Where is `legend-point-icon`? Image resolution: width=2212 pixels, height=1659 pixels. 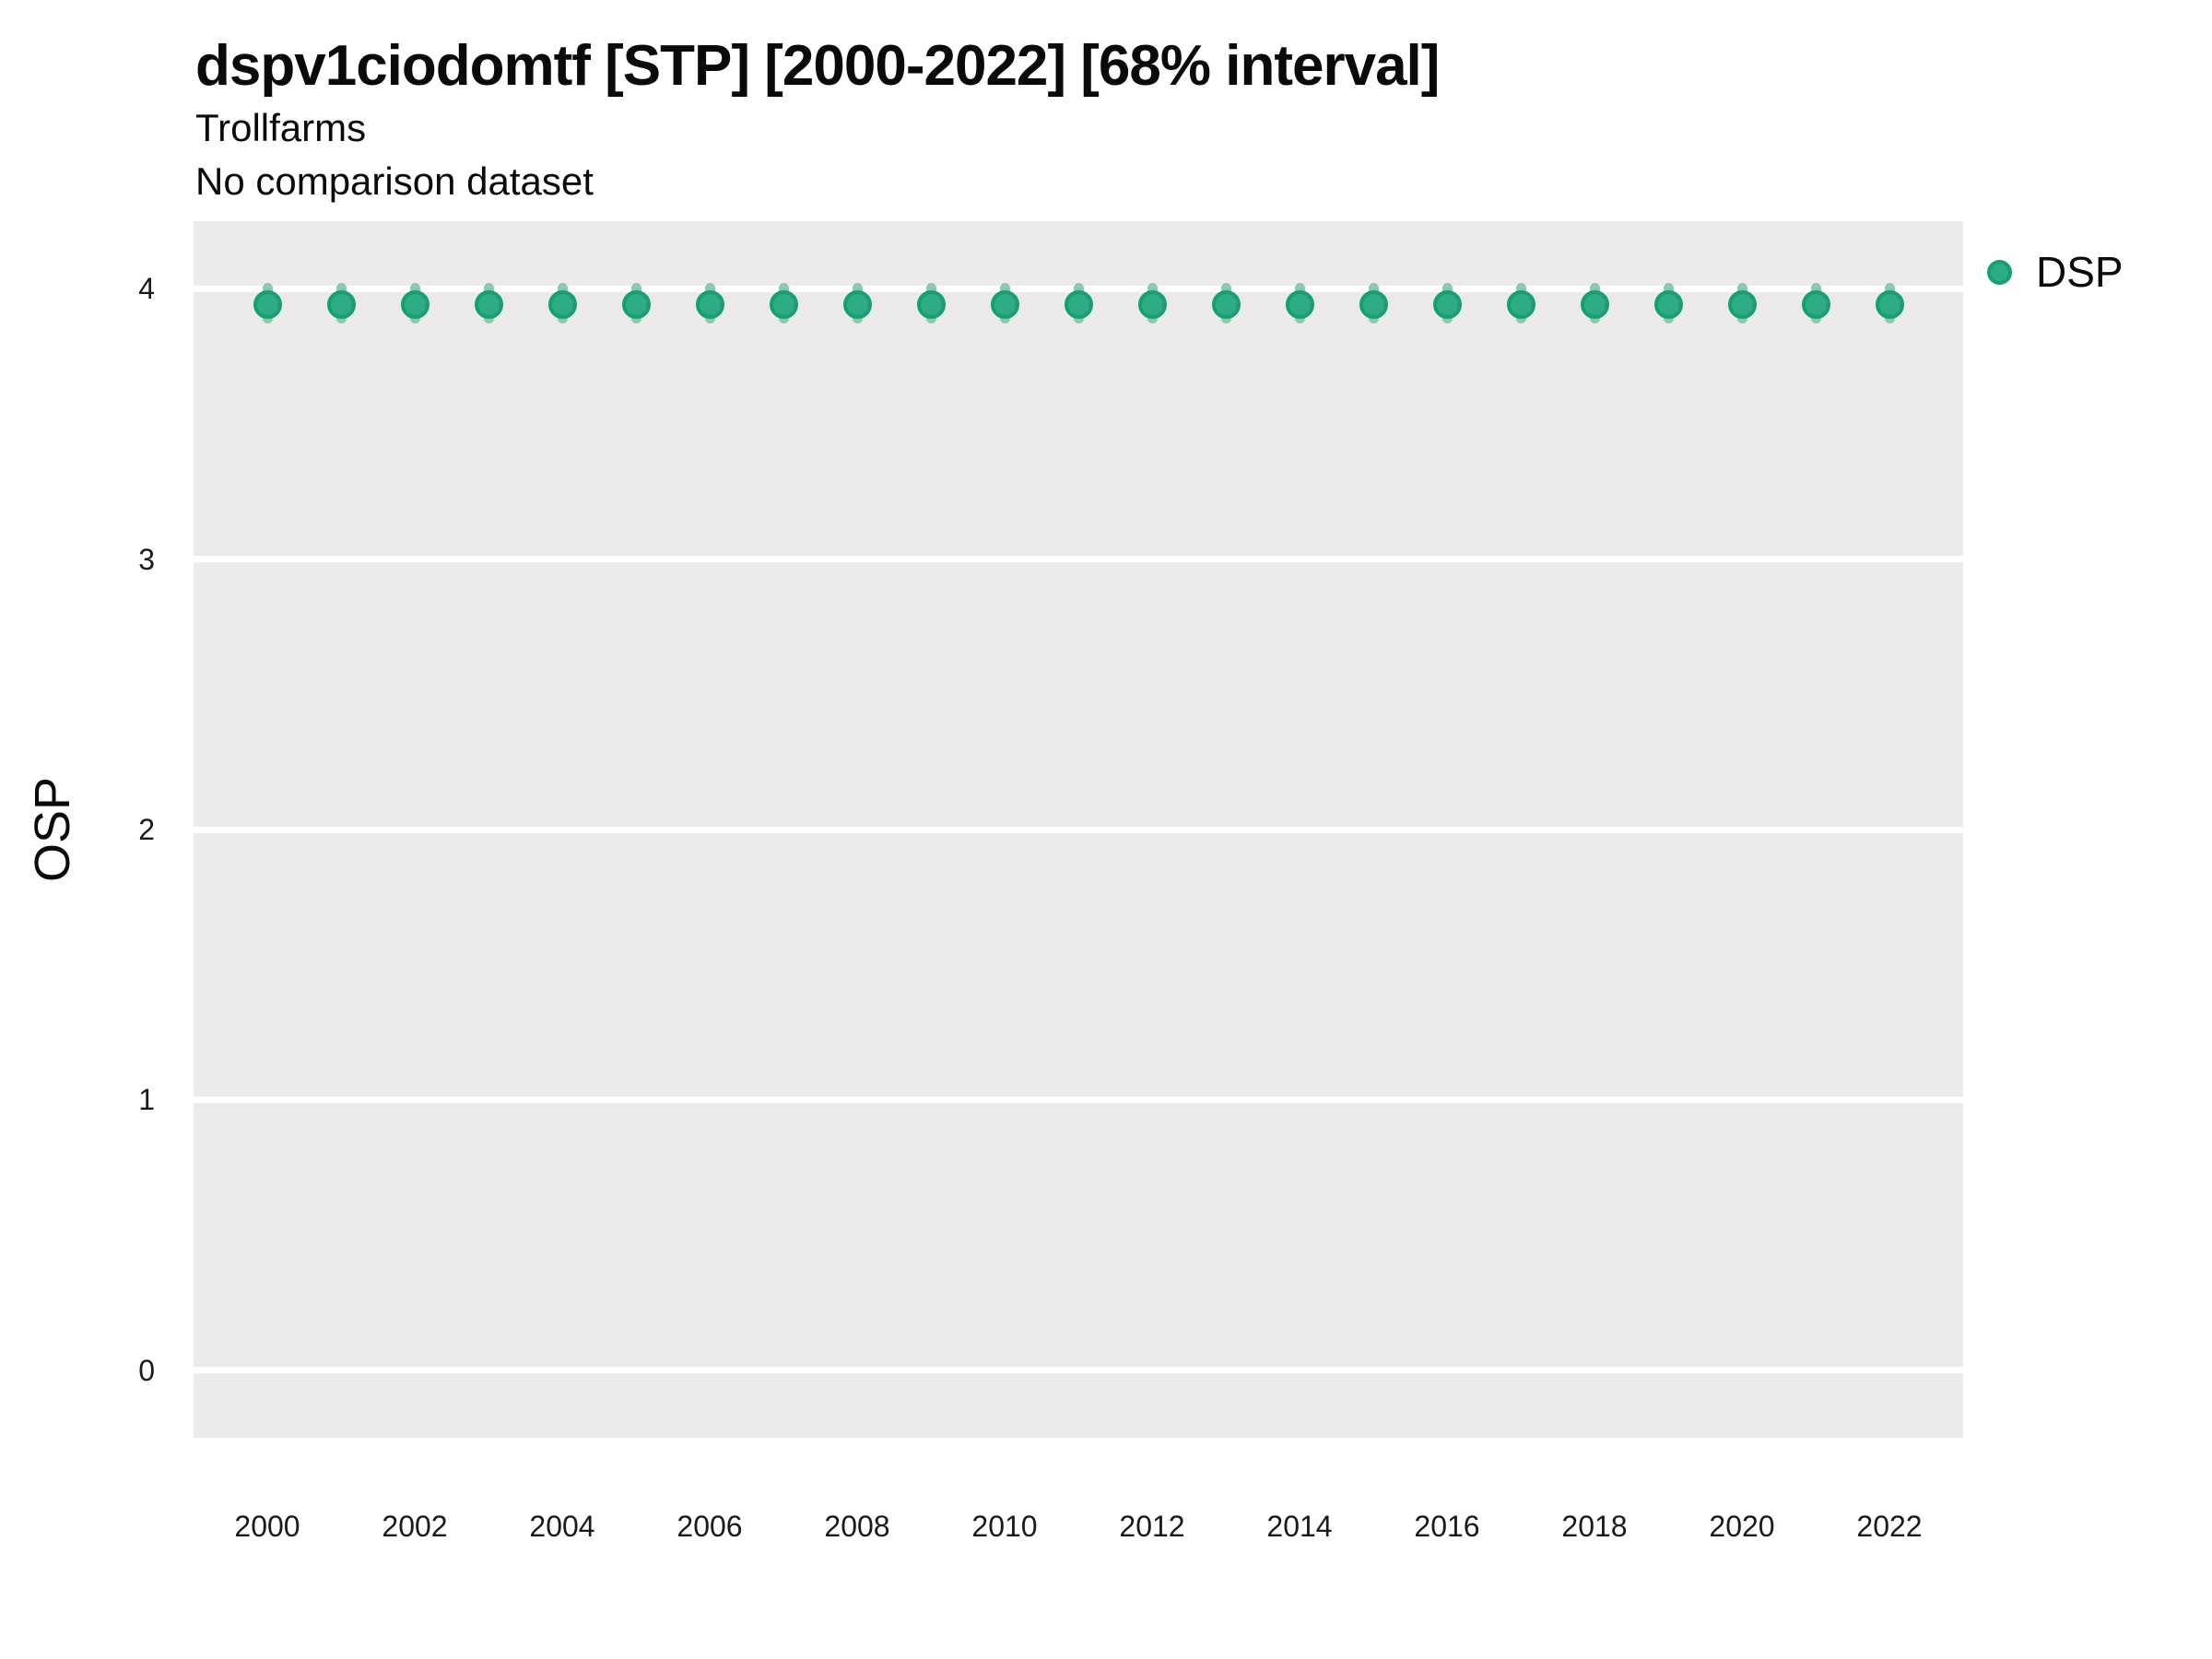
legend-point-icon is located at coordinates (1999, 272).